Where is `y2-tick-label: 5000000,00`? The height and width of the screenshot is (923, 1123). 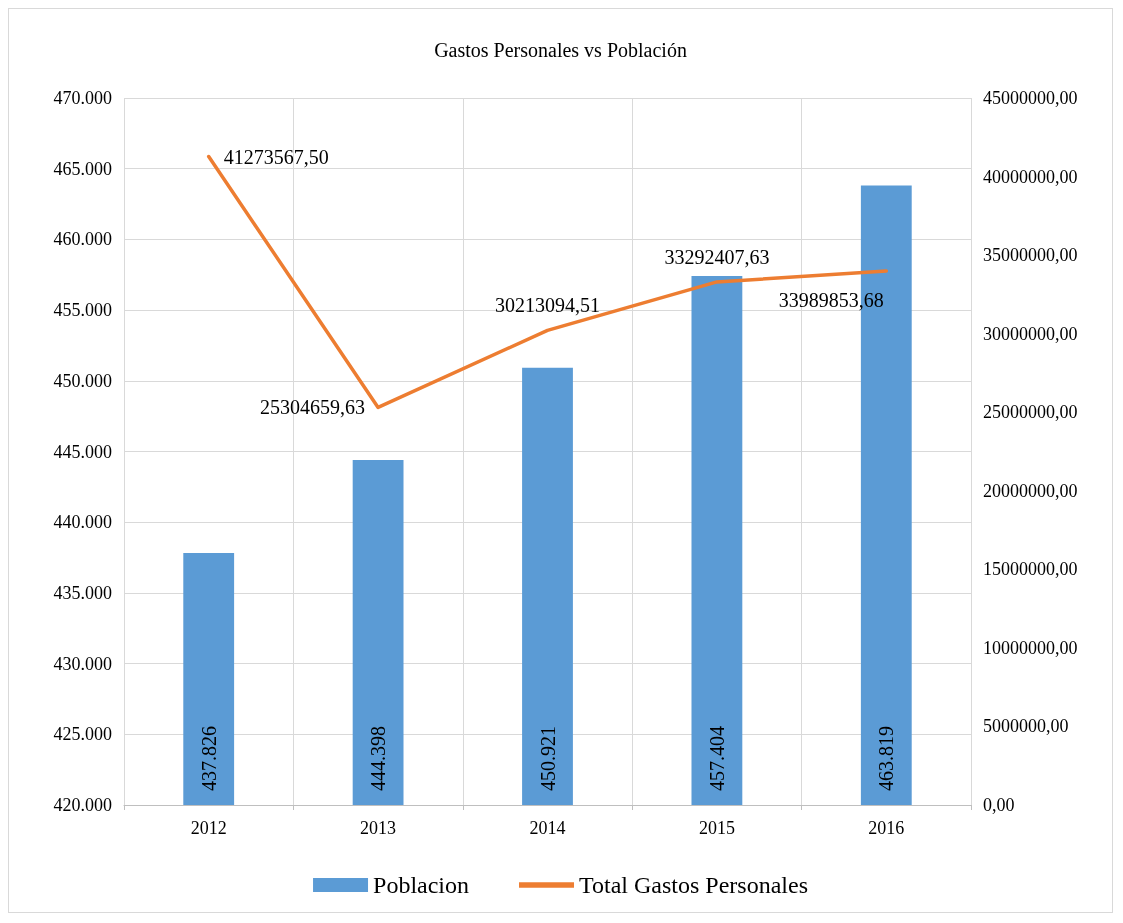
y2-tick-label: 5000000,00 is located at coordinates (1026, 726).